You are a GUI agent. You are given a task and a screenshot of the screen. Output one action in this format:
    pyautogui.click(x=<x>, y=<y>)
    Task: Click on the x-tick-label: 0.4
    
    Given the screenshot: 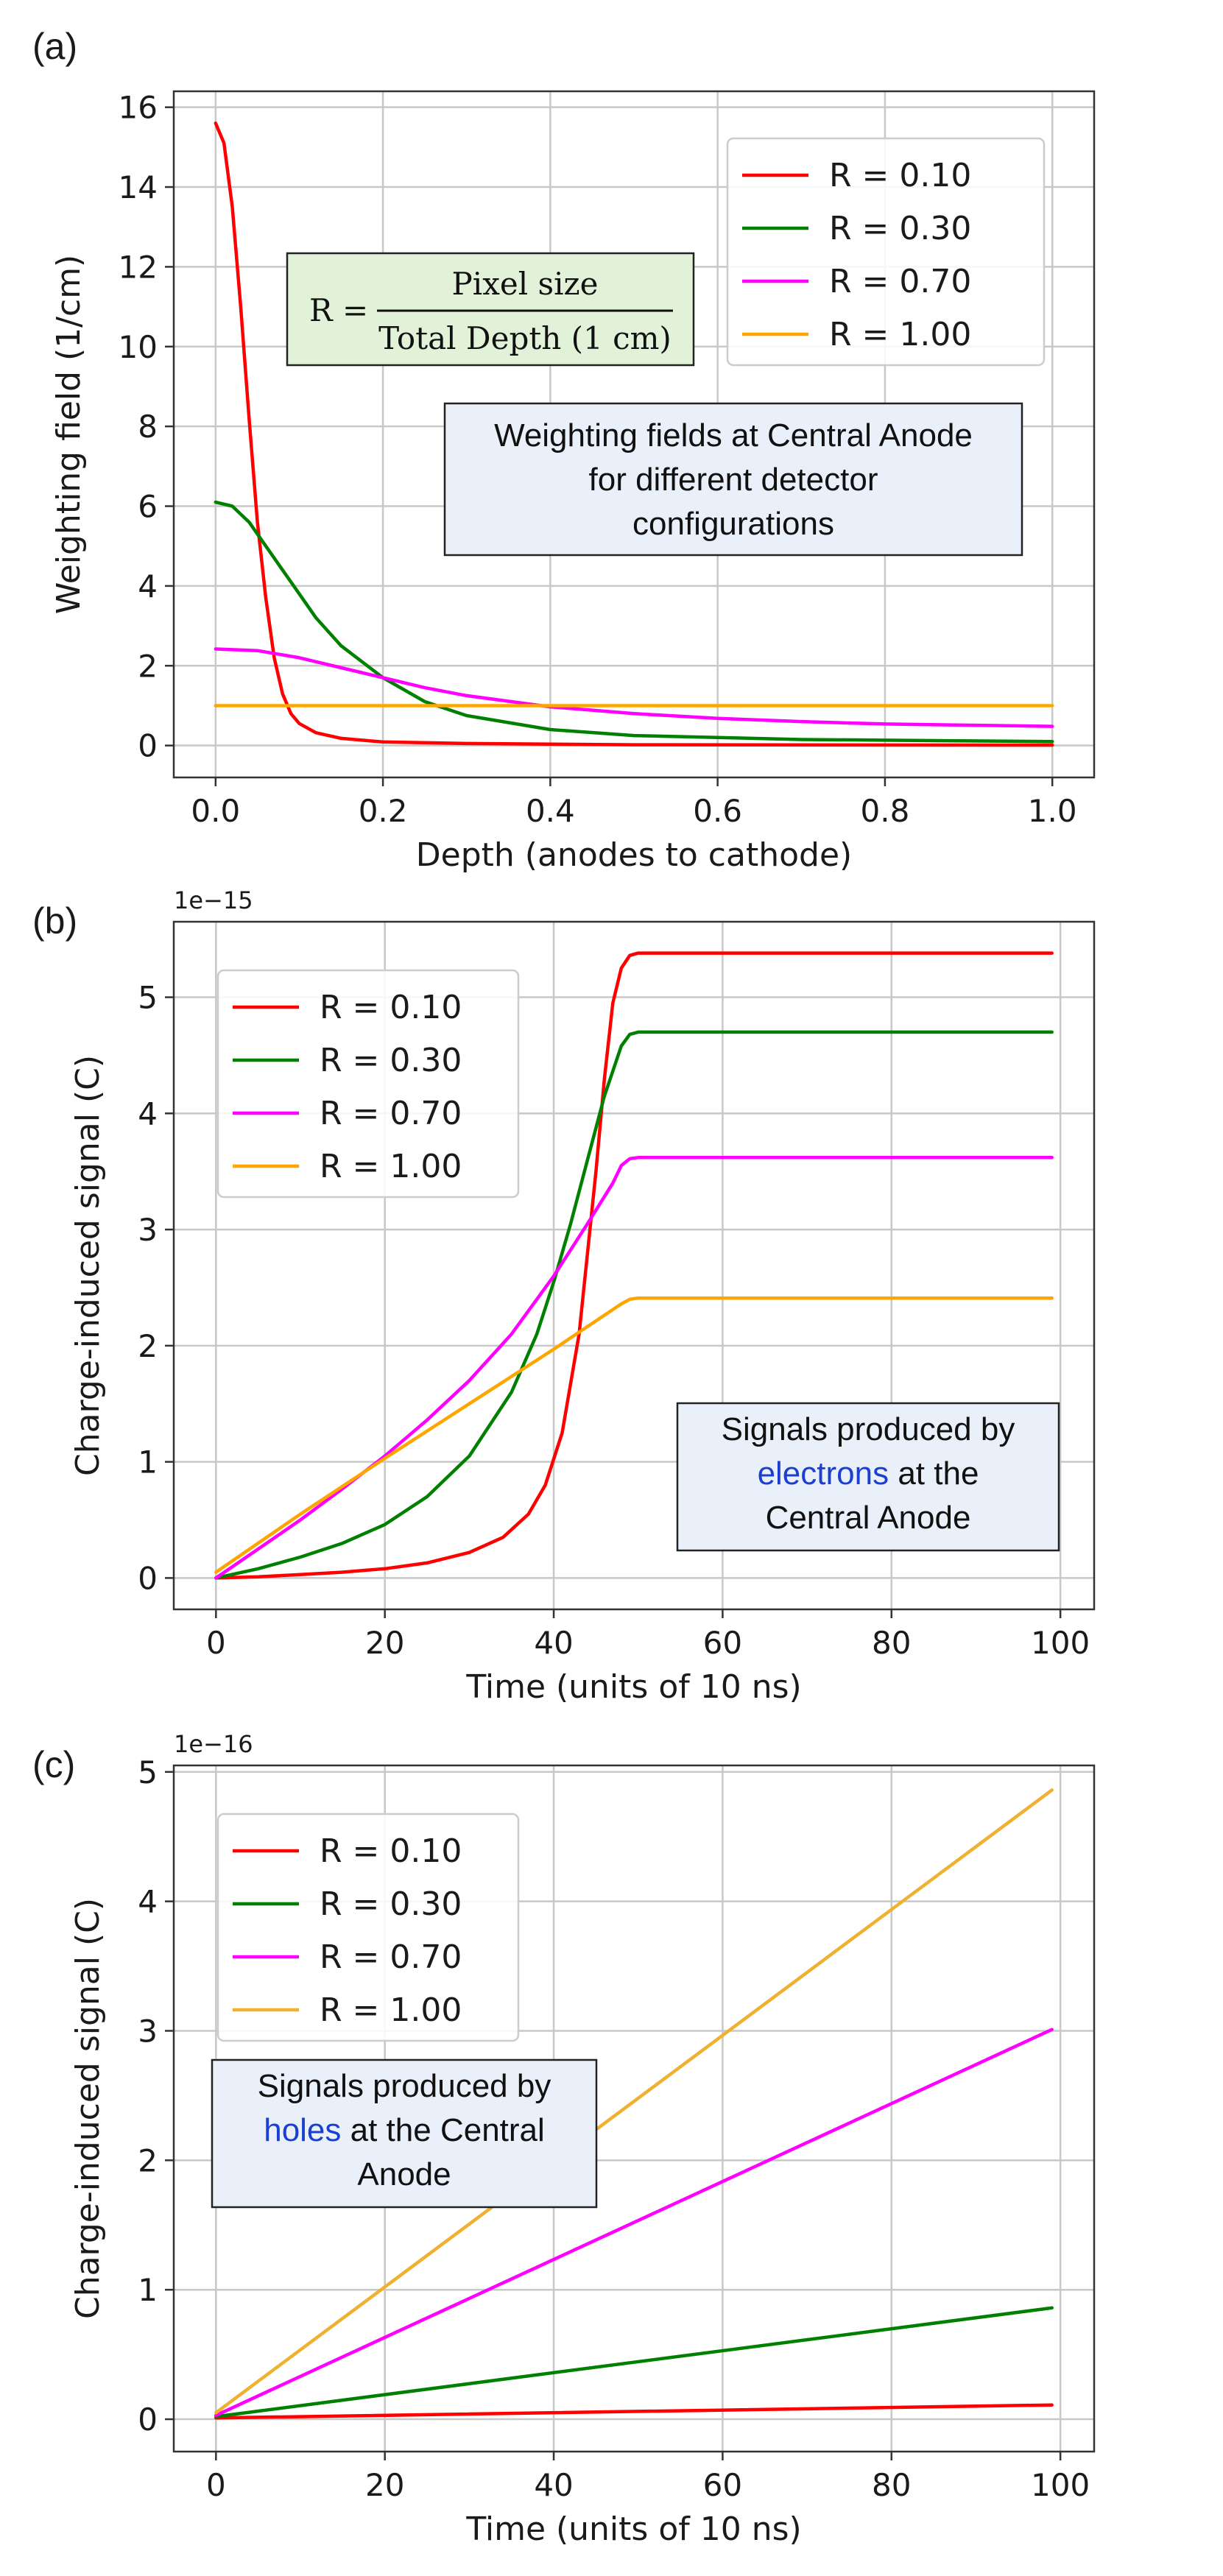 What is the action you would take?
    pyautogui.click(x=550, y=811)
    